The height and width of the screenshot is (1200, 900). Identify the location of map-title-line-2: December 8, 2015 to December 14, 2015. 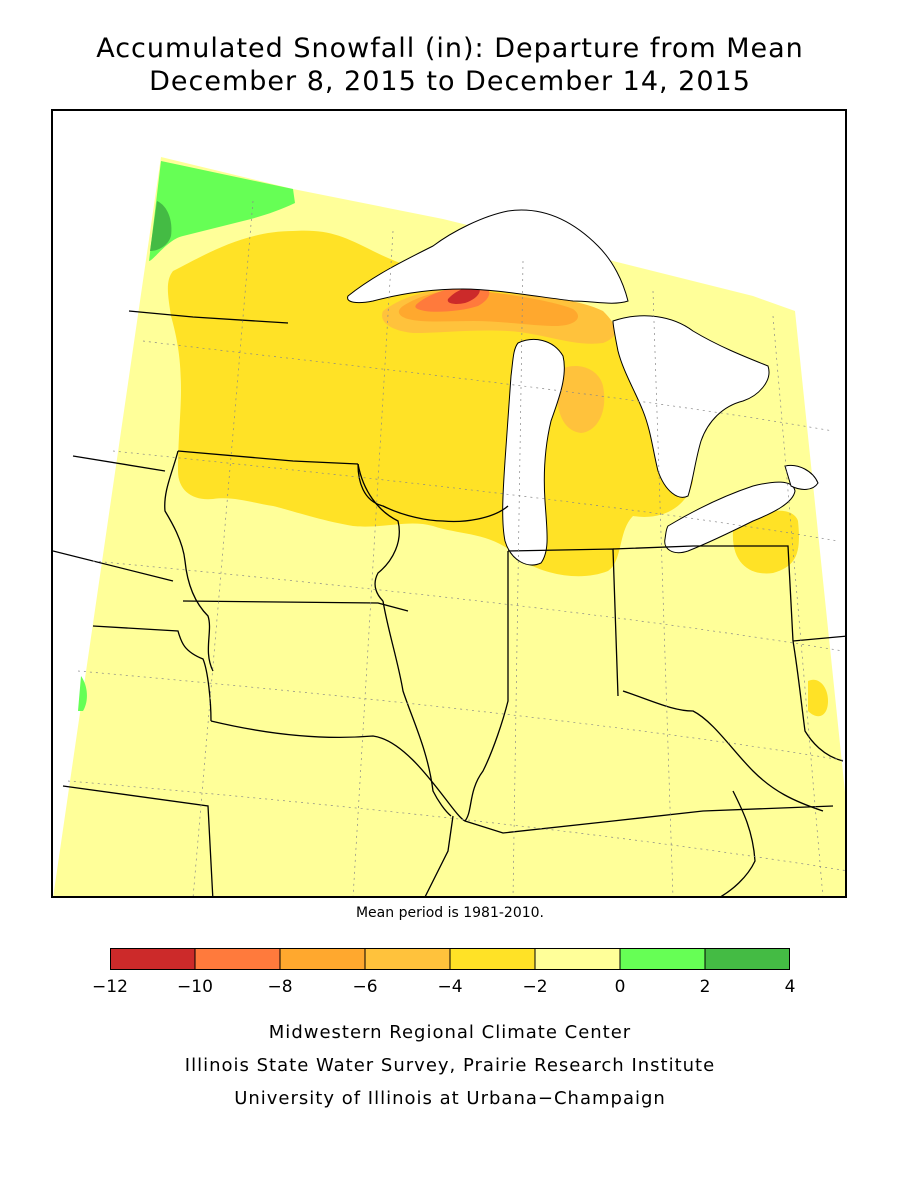
(450, 81).